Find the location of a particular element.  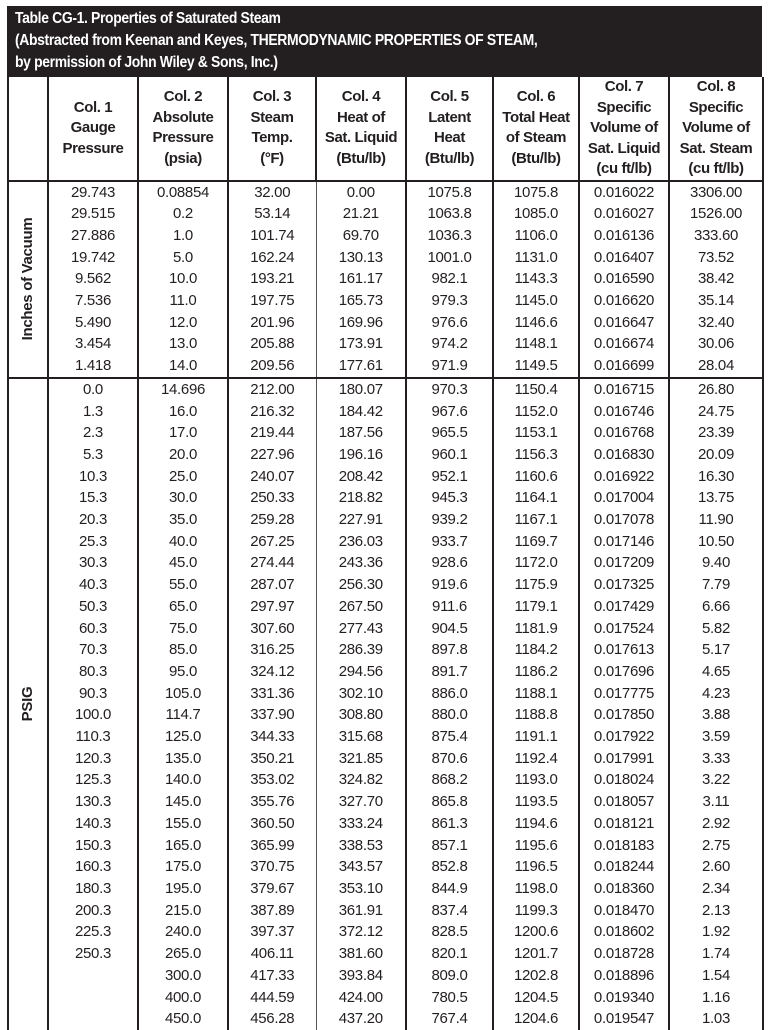

table-cell-col-3: 53.14 is located at coordinates (272, 214).